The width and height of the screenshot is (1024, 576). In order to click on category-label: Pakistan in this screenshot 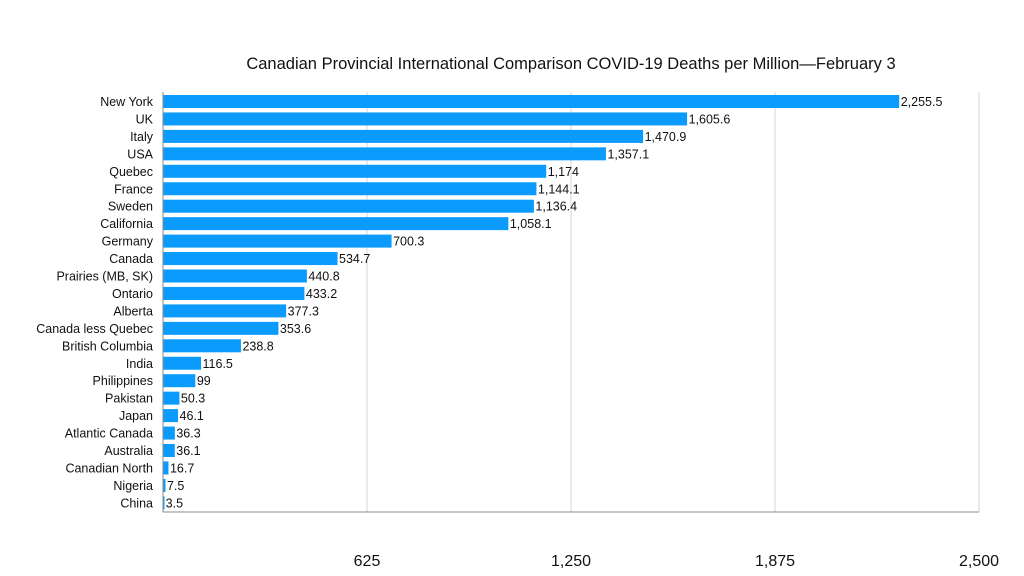, I will do `click(129, 399)`.